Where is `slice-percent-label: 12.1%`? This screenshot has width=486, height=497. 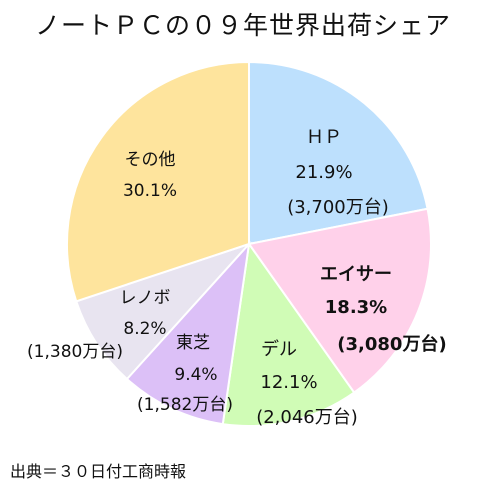 slice-percent-label: 12.1% is located at coordinates (288, 382).